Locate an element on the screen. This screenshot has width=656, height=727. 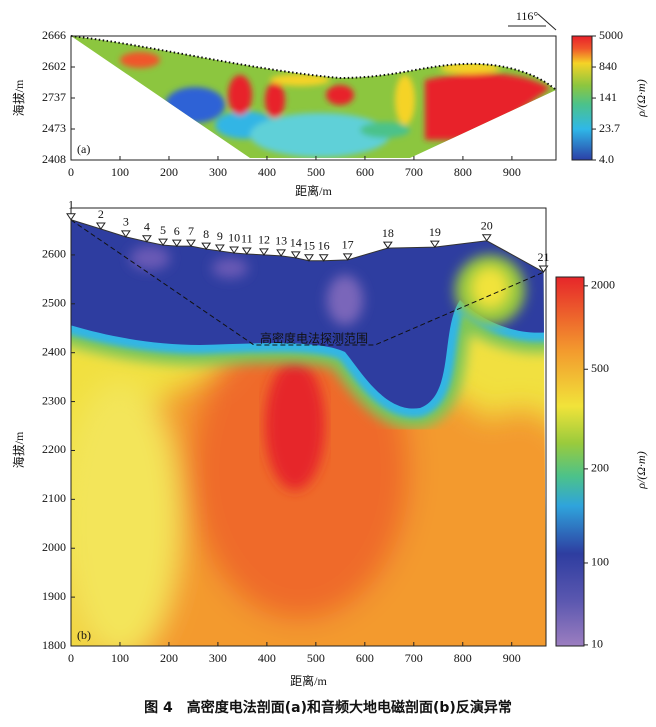
y-tick-label: 2602 is located at coordinates (54, 66).